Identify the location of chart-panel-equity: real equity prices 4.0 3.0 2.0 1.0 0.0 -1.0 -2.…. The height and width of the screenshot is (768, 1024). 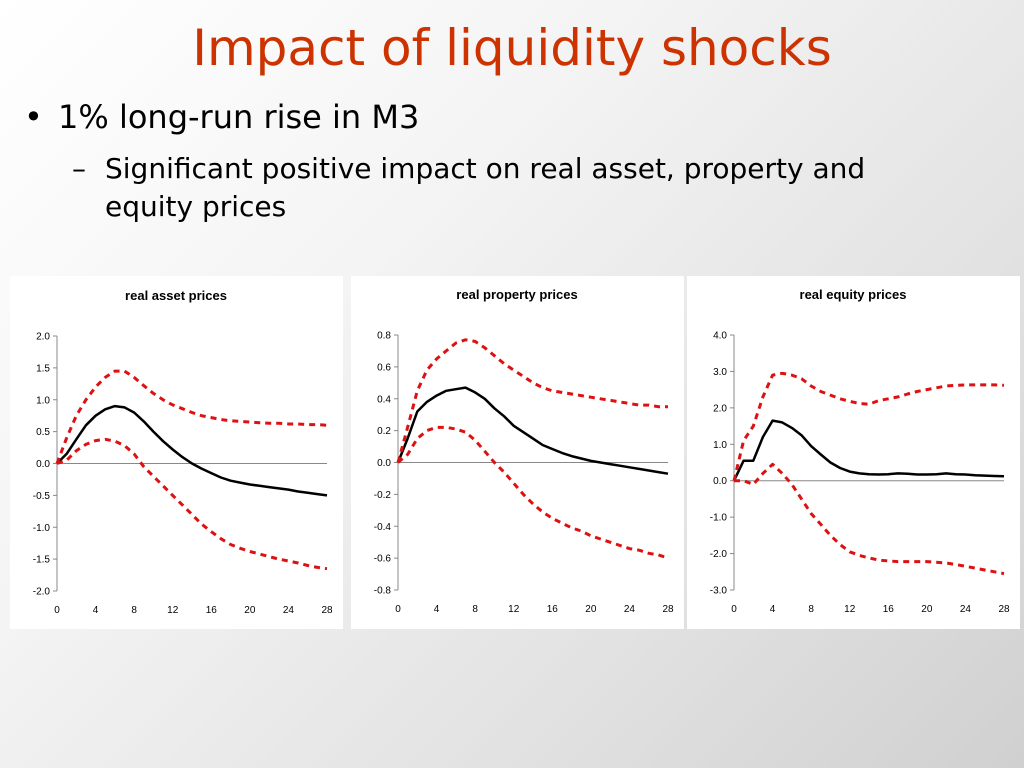
(853, 452).